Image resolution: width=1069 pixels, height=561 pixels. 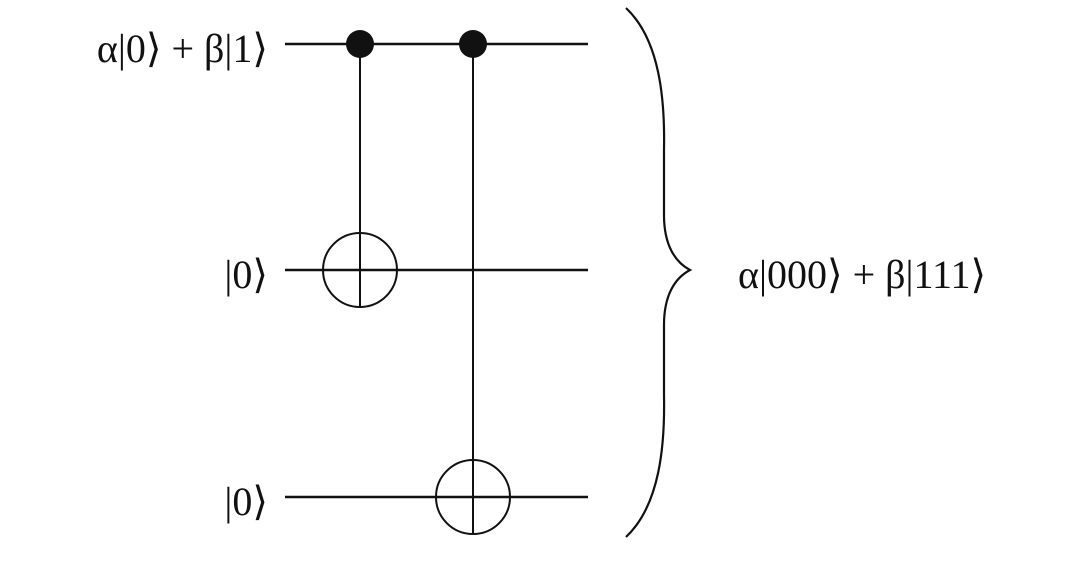 What do you see at coordinates (862, 274) in the screenshot?
I see `output-label: α|000⟩ + β|111⟩` at bounding box center [862, 274].